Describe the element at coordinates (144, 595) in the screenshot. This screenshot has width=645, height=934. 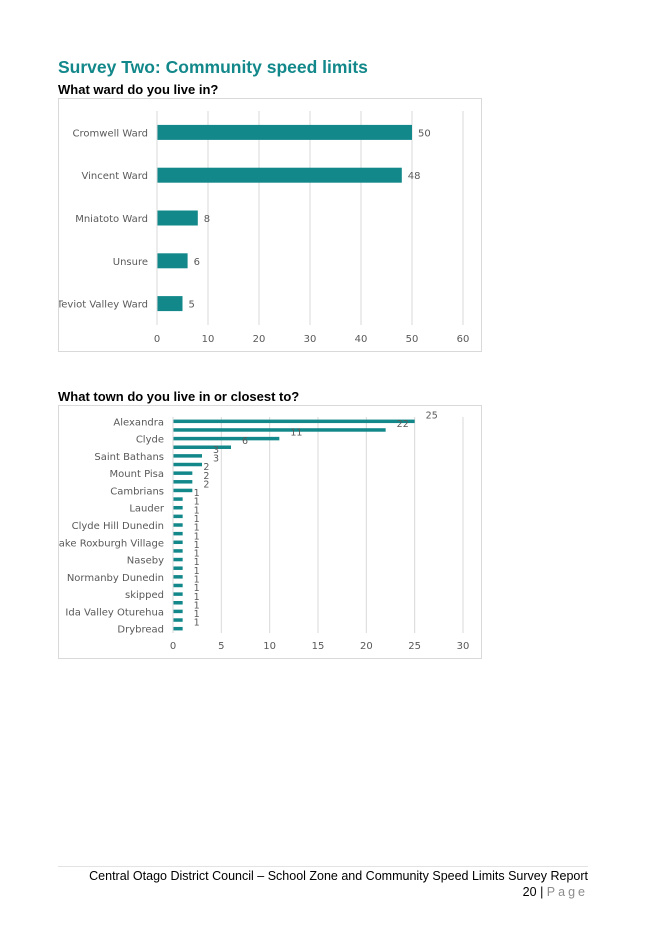
I see `category-label: skipped` at that location.